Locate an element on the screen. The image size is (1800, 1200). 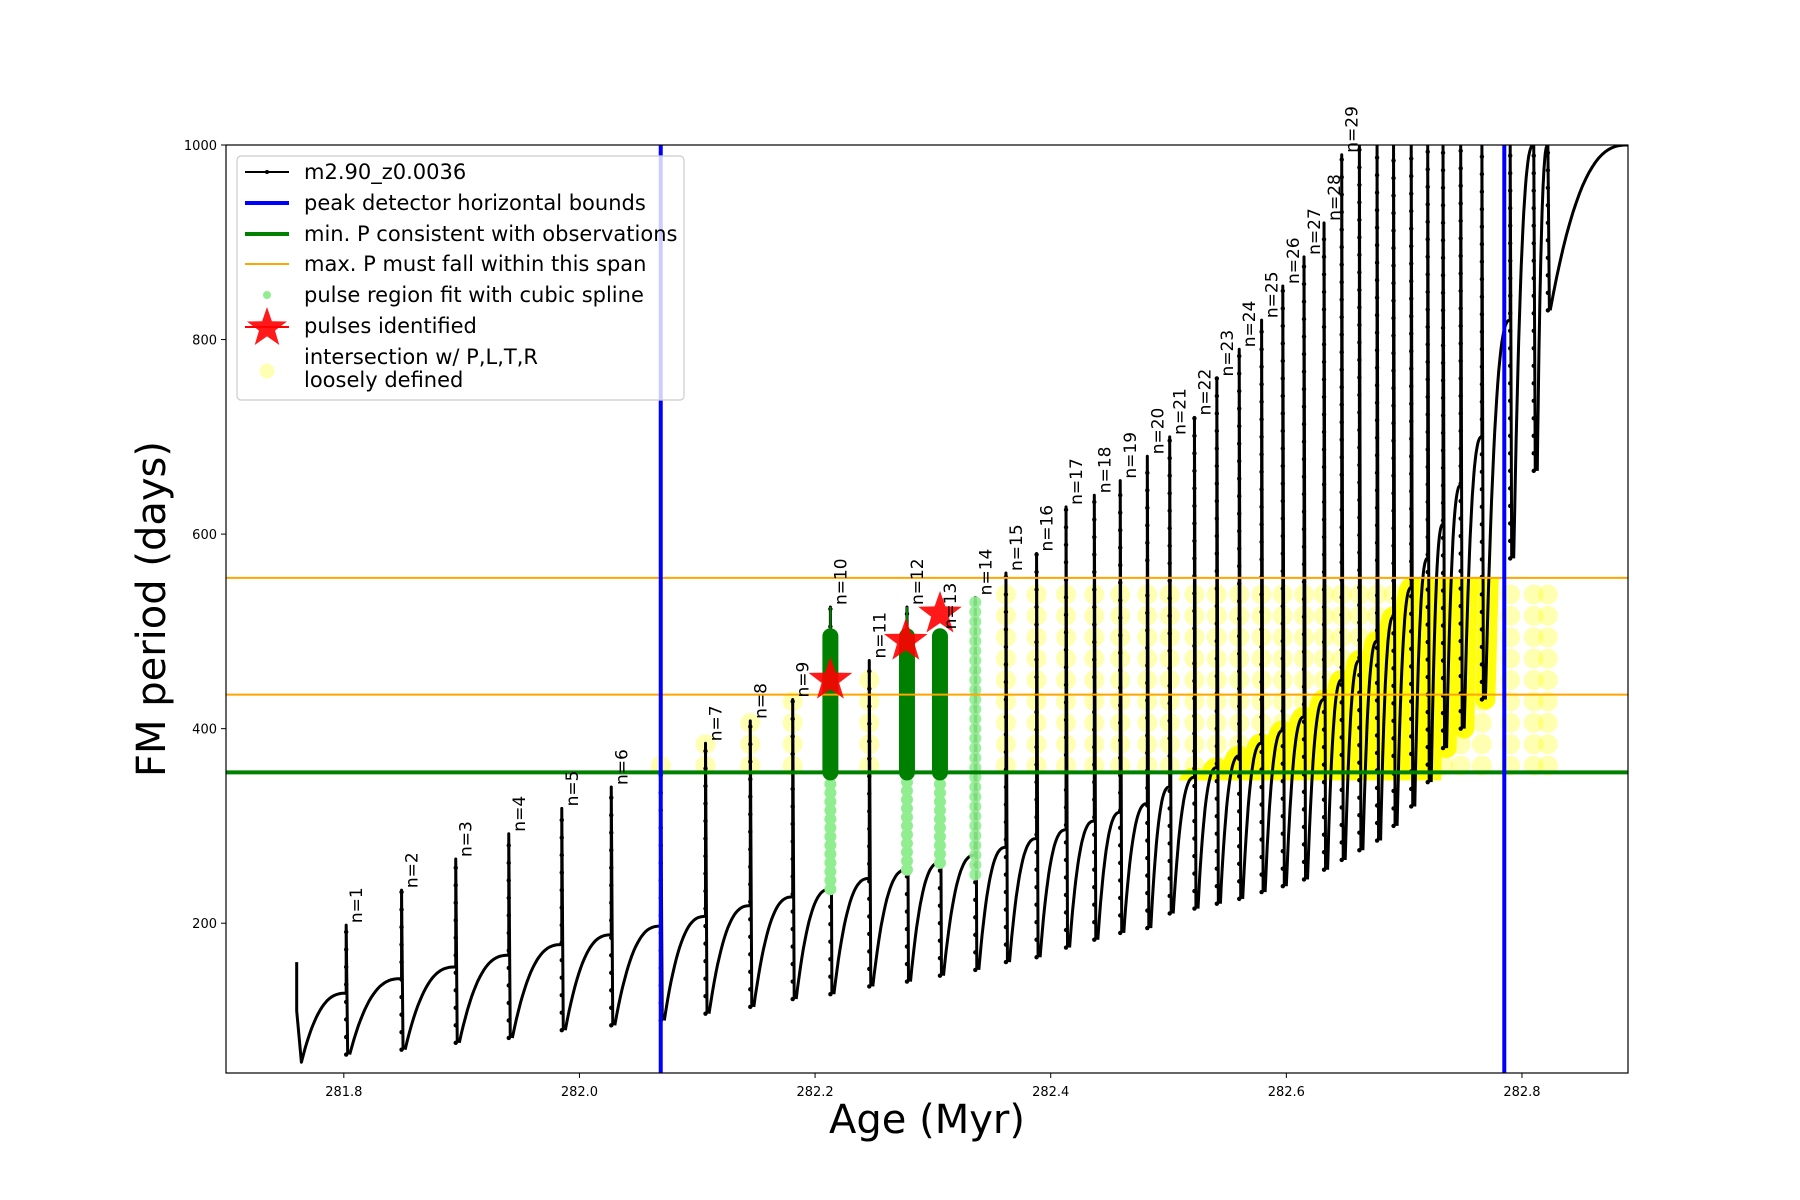
pulse-label: n=7 is located at coordinates (717, 723).